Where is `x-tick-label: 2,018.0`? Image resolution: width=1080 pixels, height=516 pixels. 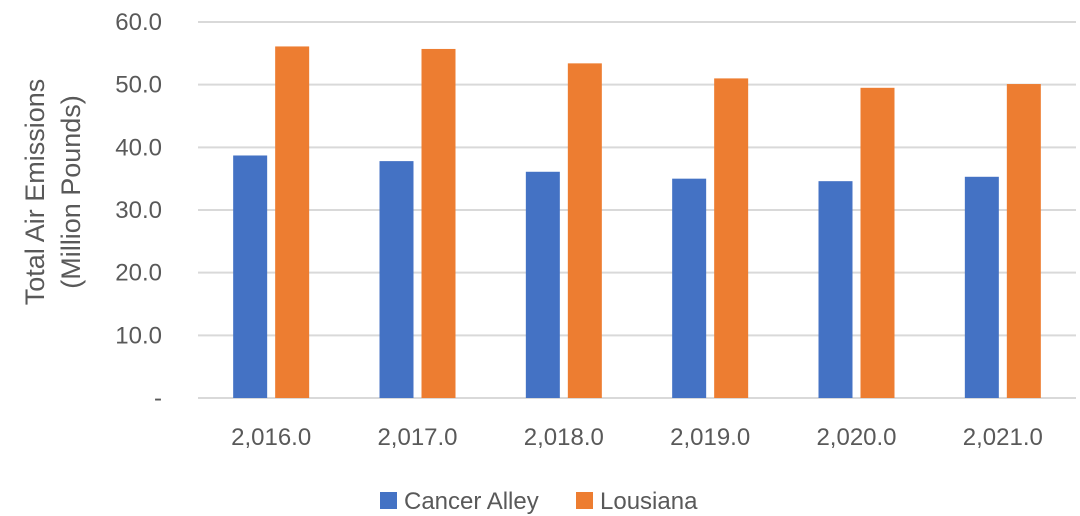
x-tick-label: 2,018.0 is located at coordinates (564, 437).